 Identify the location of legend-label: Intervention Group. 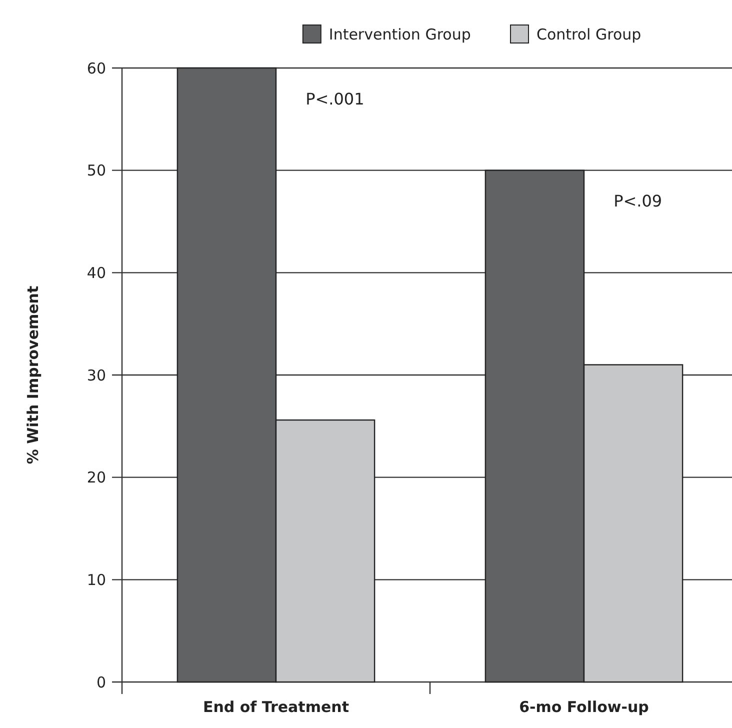
(399, 34).